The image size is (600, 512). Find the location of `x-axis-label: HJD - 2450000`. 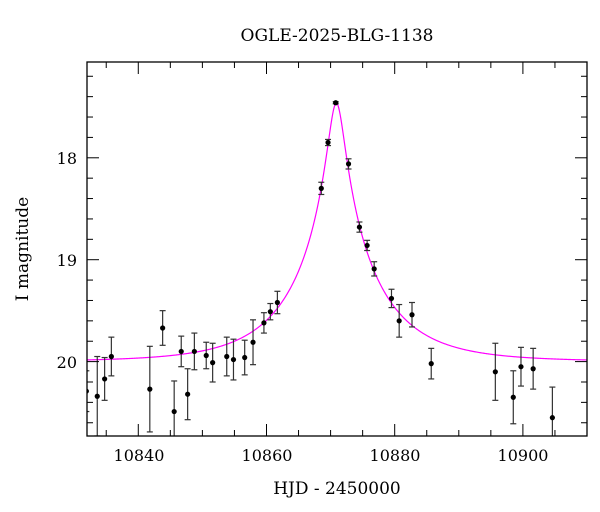

x-axis-label: HJD - 2450000 is located at coordinates (337, 489).